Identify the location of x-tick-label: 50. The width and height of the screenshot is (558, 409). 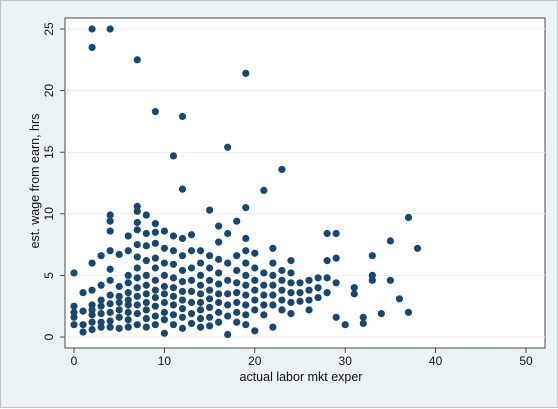
(526, 361).